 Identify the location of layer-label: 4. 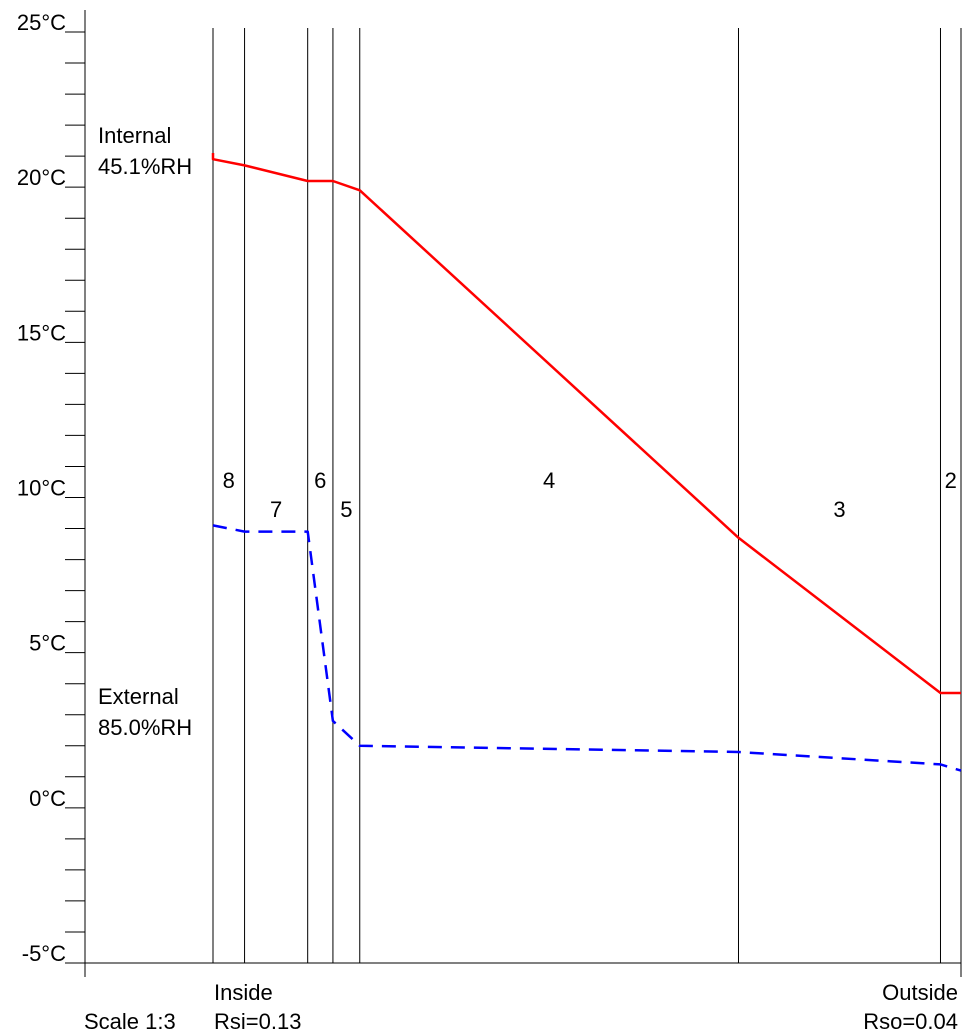
(549, 480).